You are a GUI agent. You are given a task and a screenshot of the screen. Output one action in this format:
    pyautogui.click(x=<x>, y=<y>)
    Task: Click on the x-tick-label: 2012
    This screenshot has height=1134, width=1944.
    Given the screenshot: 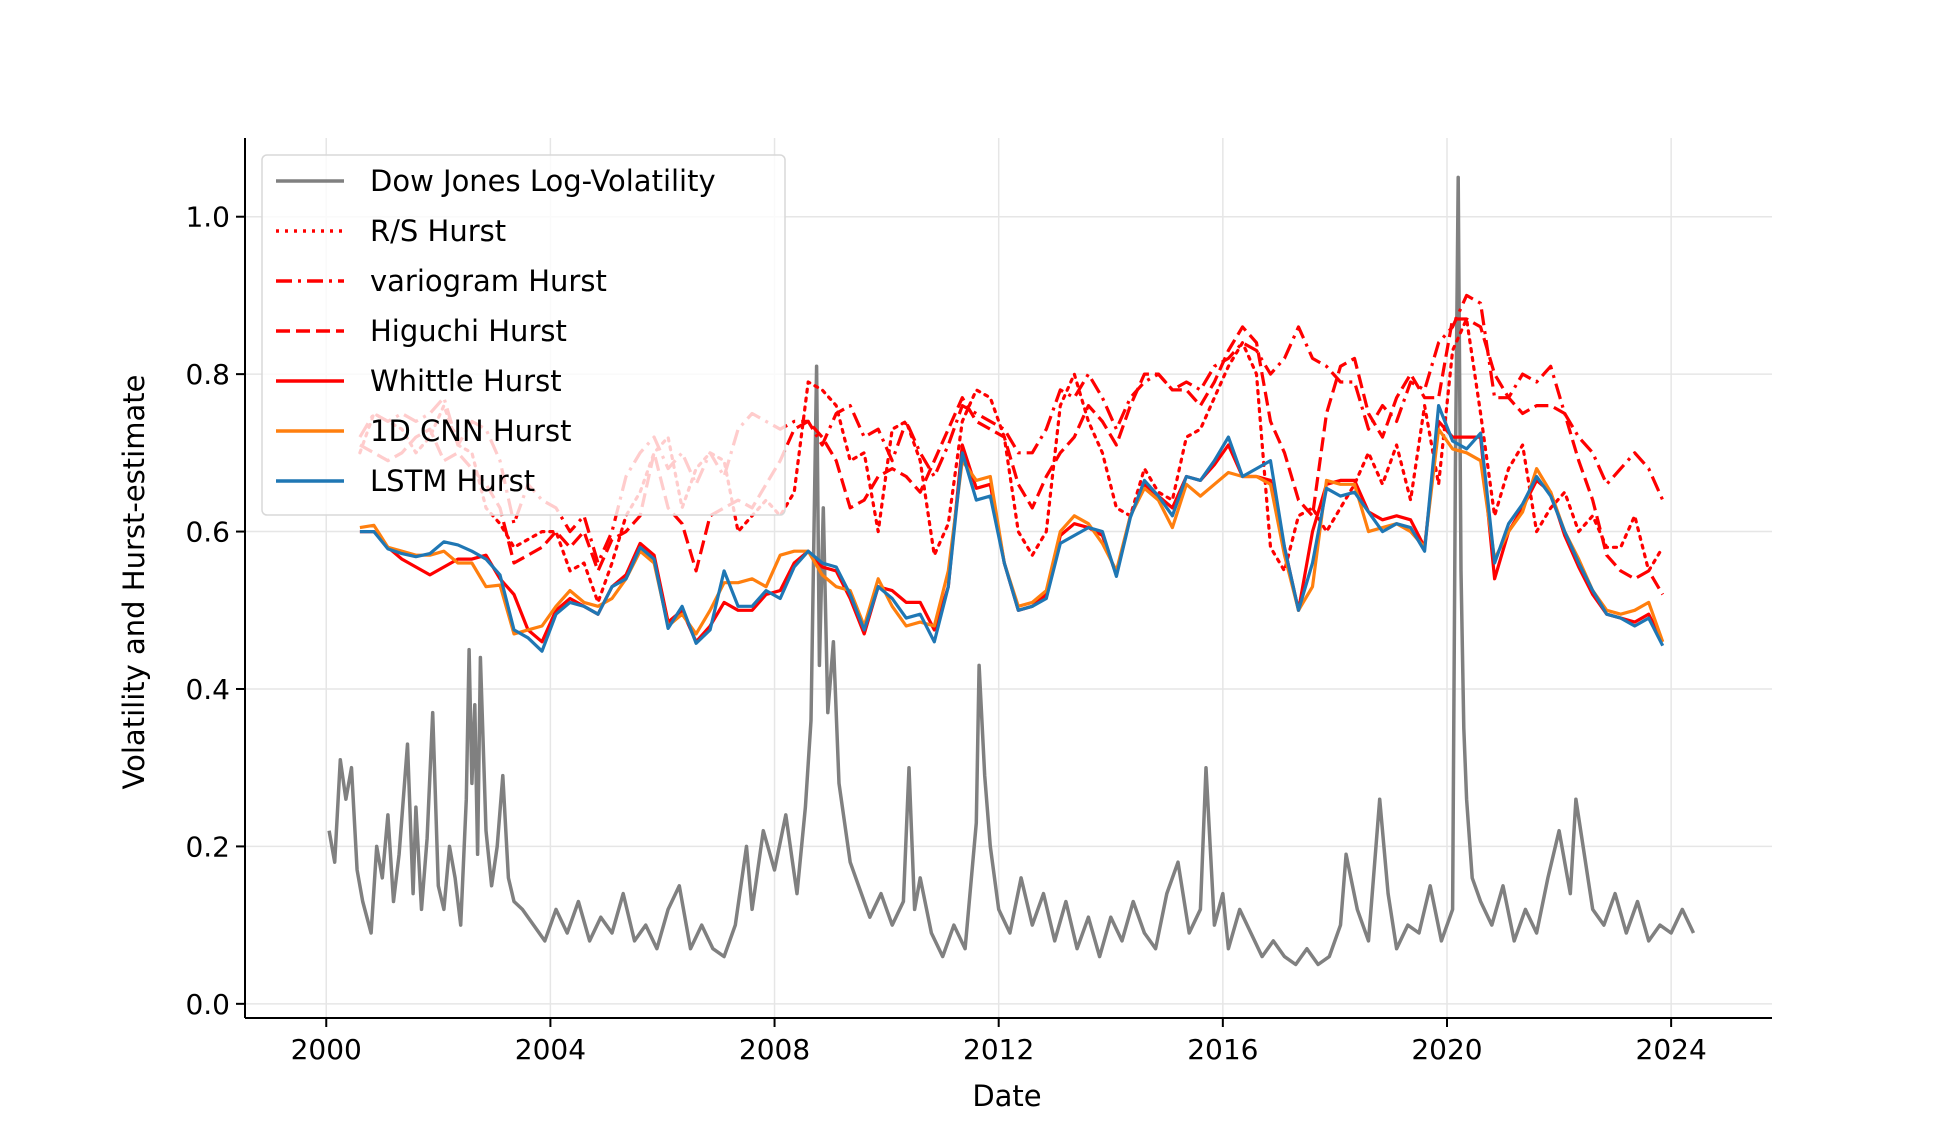 What is the action you would take?
    pyautogui.click(x=998, y=1049)
    